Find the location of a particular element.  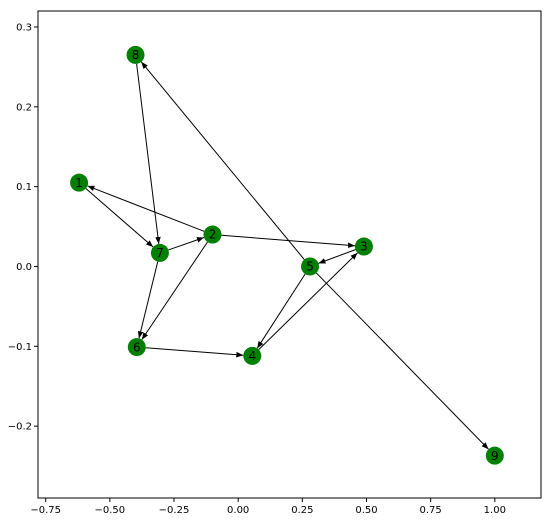

node-label-2: 2 is located at coordinates (213, 235).